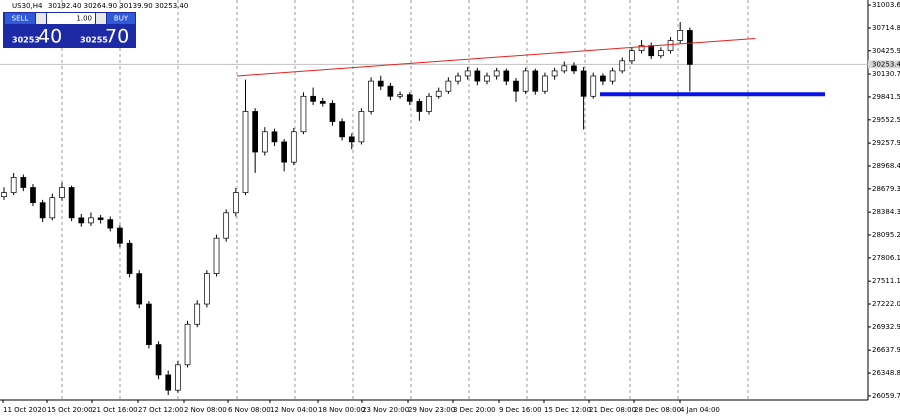 Image resolution: width=900 pixels, height=418 pixels. I want to click on x-tick-label: 9 Dec 16:00, so click(520, 410).